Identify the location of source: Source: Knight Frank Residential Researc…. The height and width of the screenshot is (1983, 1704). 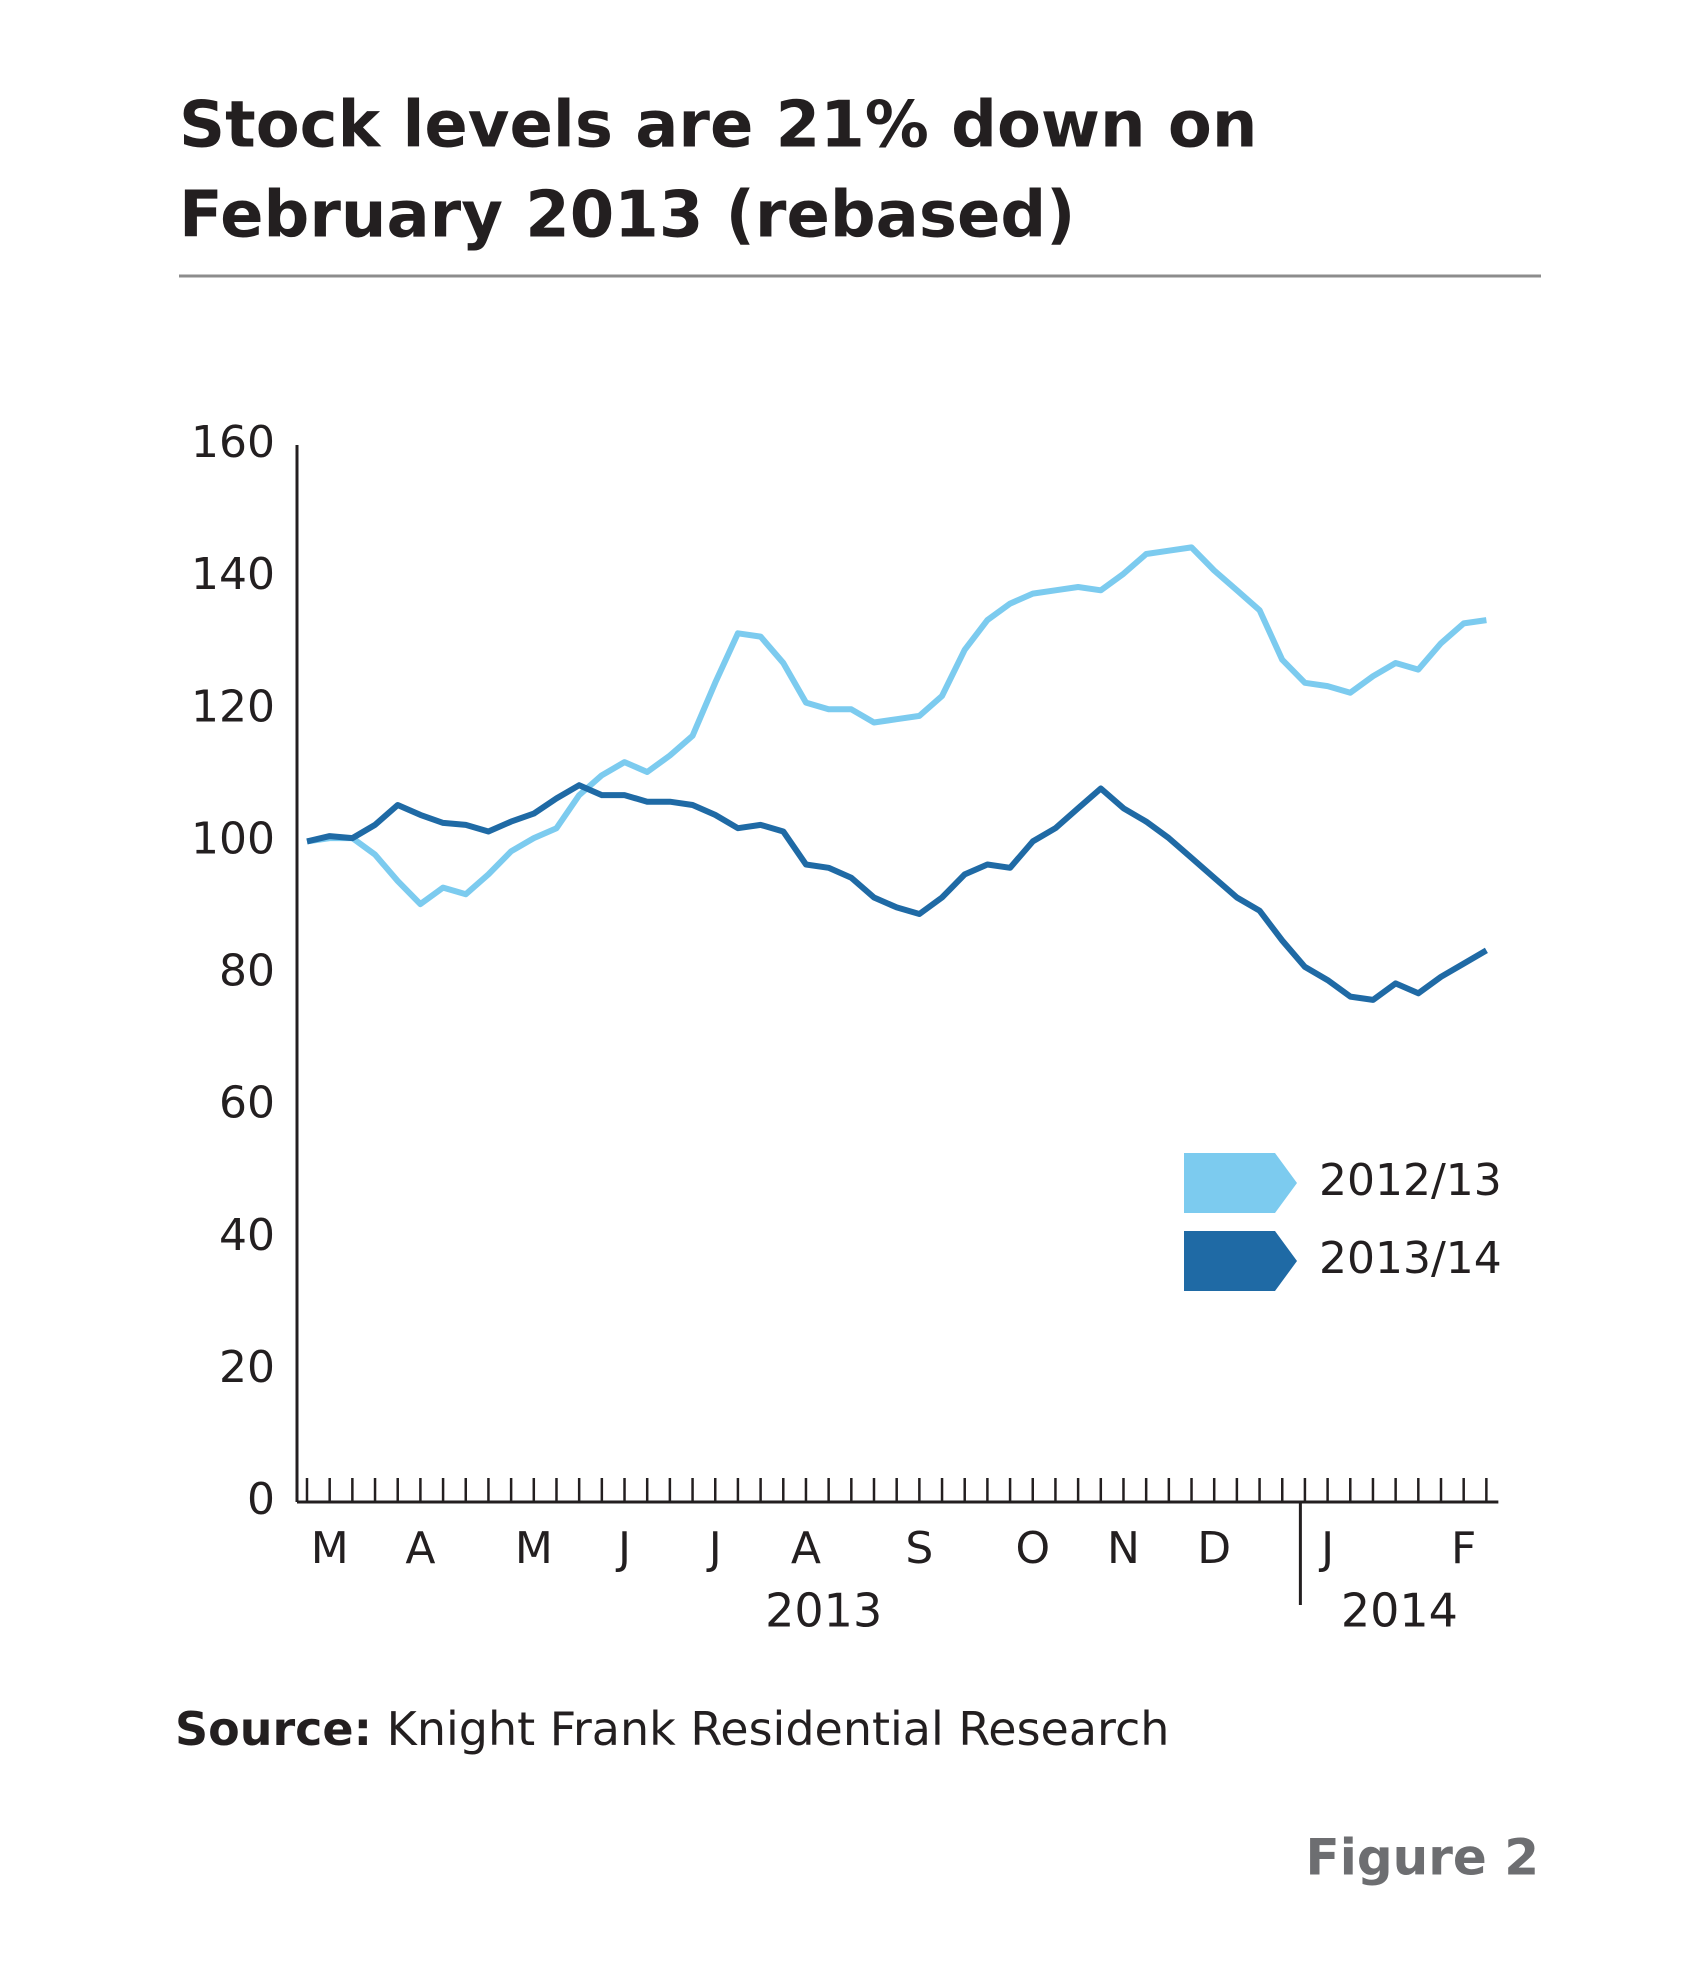
(672, 1729).